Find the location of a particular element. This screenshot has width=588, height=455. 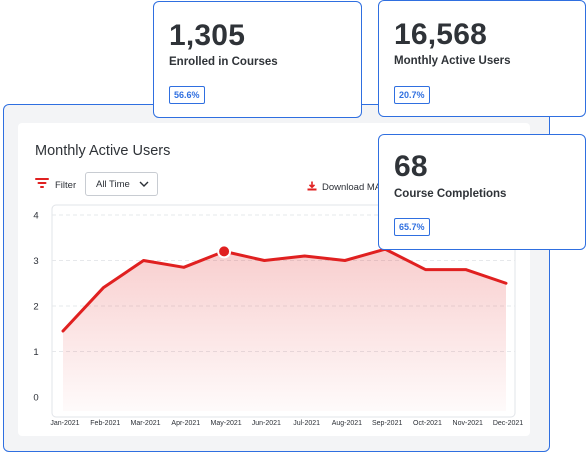

stat-value: 1,305 is located at coordinates (207, 35).